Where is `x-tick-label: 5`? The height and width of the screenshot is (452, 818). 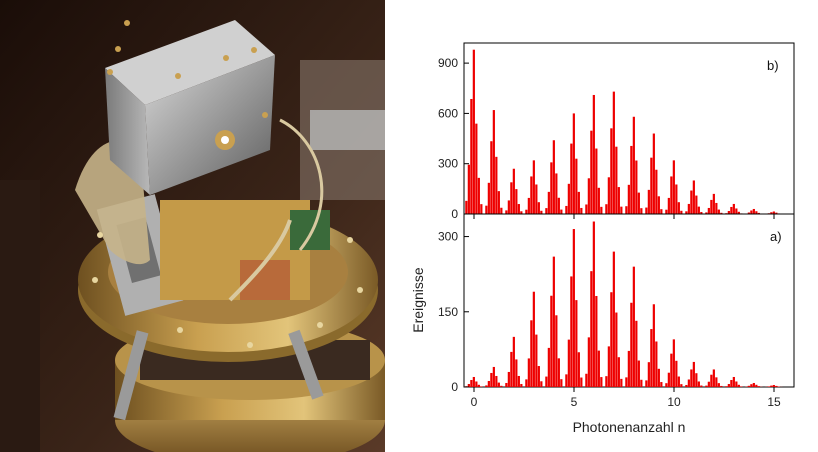
x-tick-label: 5 is located at coordinates (574, 402).